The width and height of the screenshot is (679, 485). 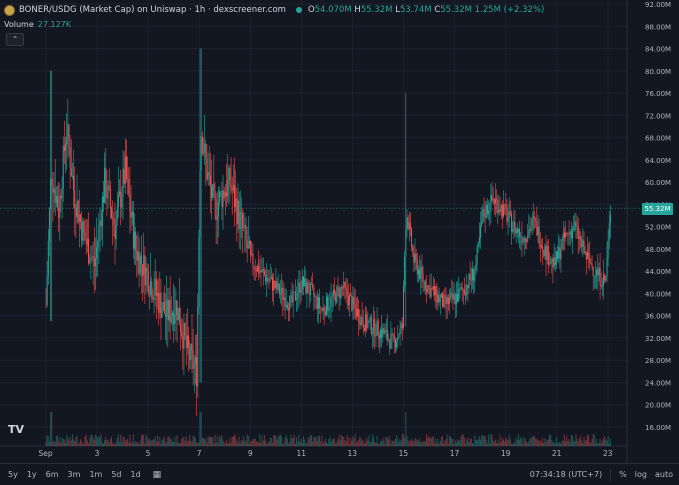 I want to click on price-tick-label: 76.00M, so click(x=658, y=94).